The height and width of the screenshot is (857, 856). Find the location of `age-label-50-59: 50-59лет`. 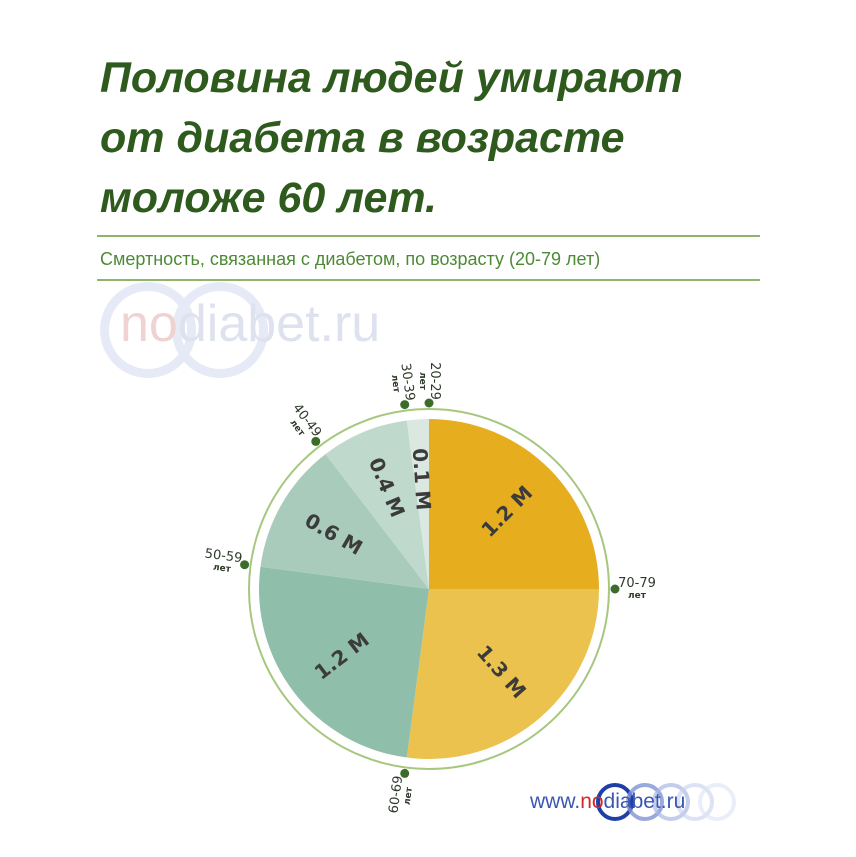

age-label-50-59: 50-59лет is located at coordinates (222, 561).